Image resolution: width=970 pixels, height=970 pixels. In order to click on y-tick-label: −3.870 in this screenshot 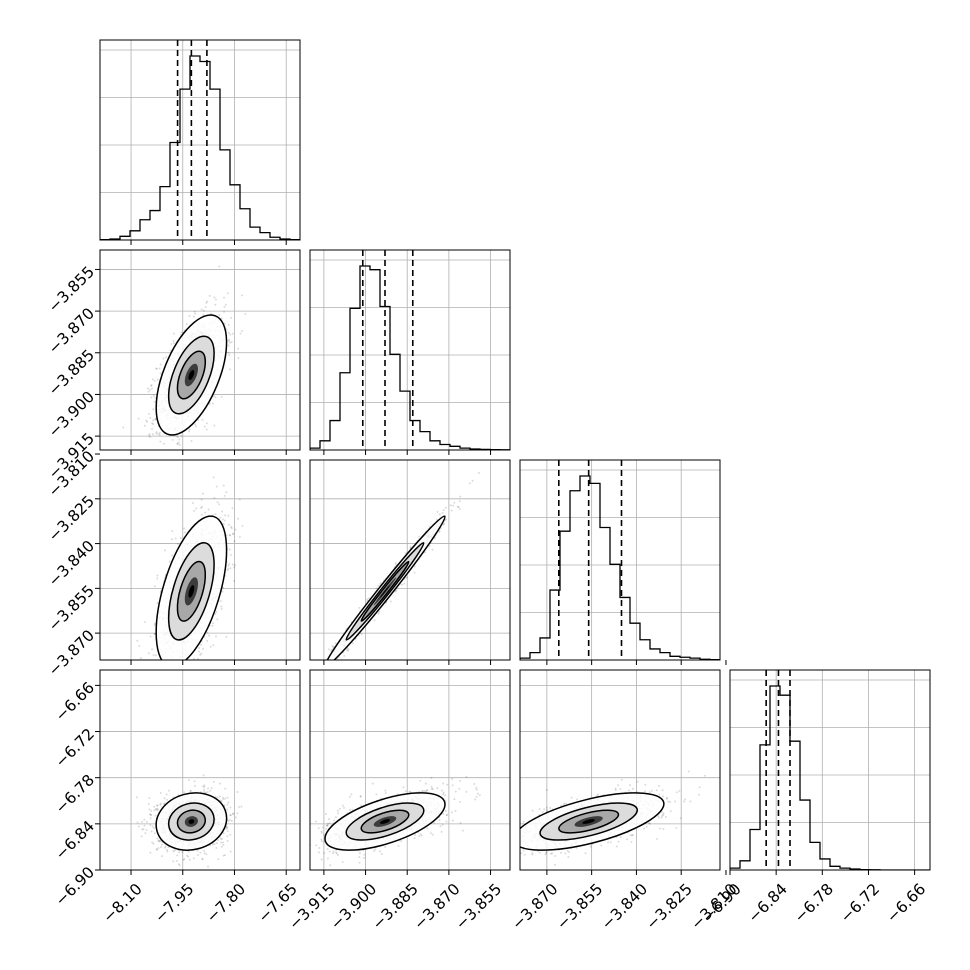, I will do `click(71, 652)`.